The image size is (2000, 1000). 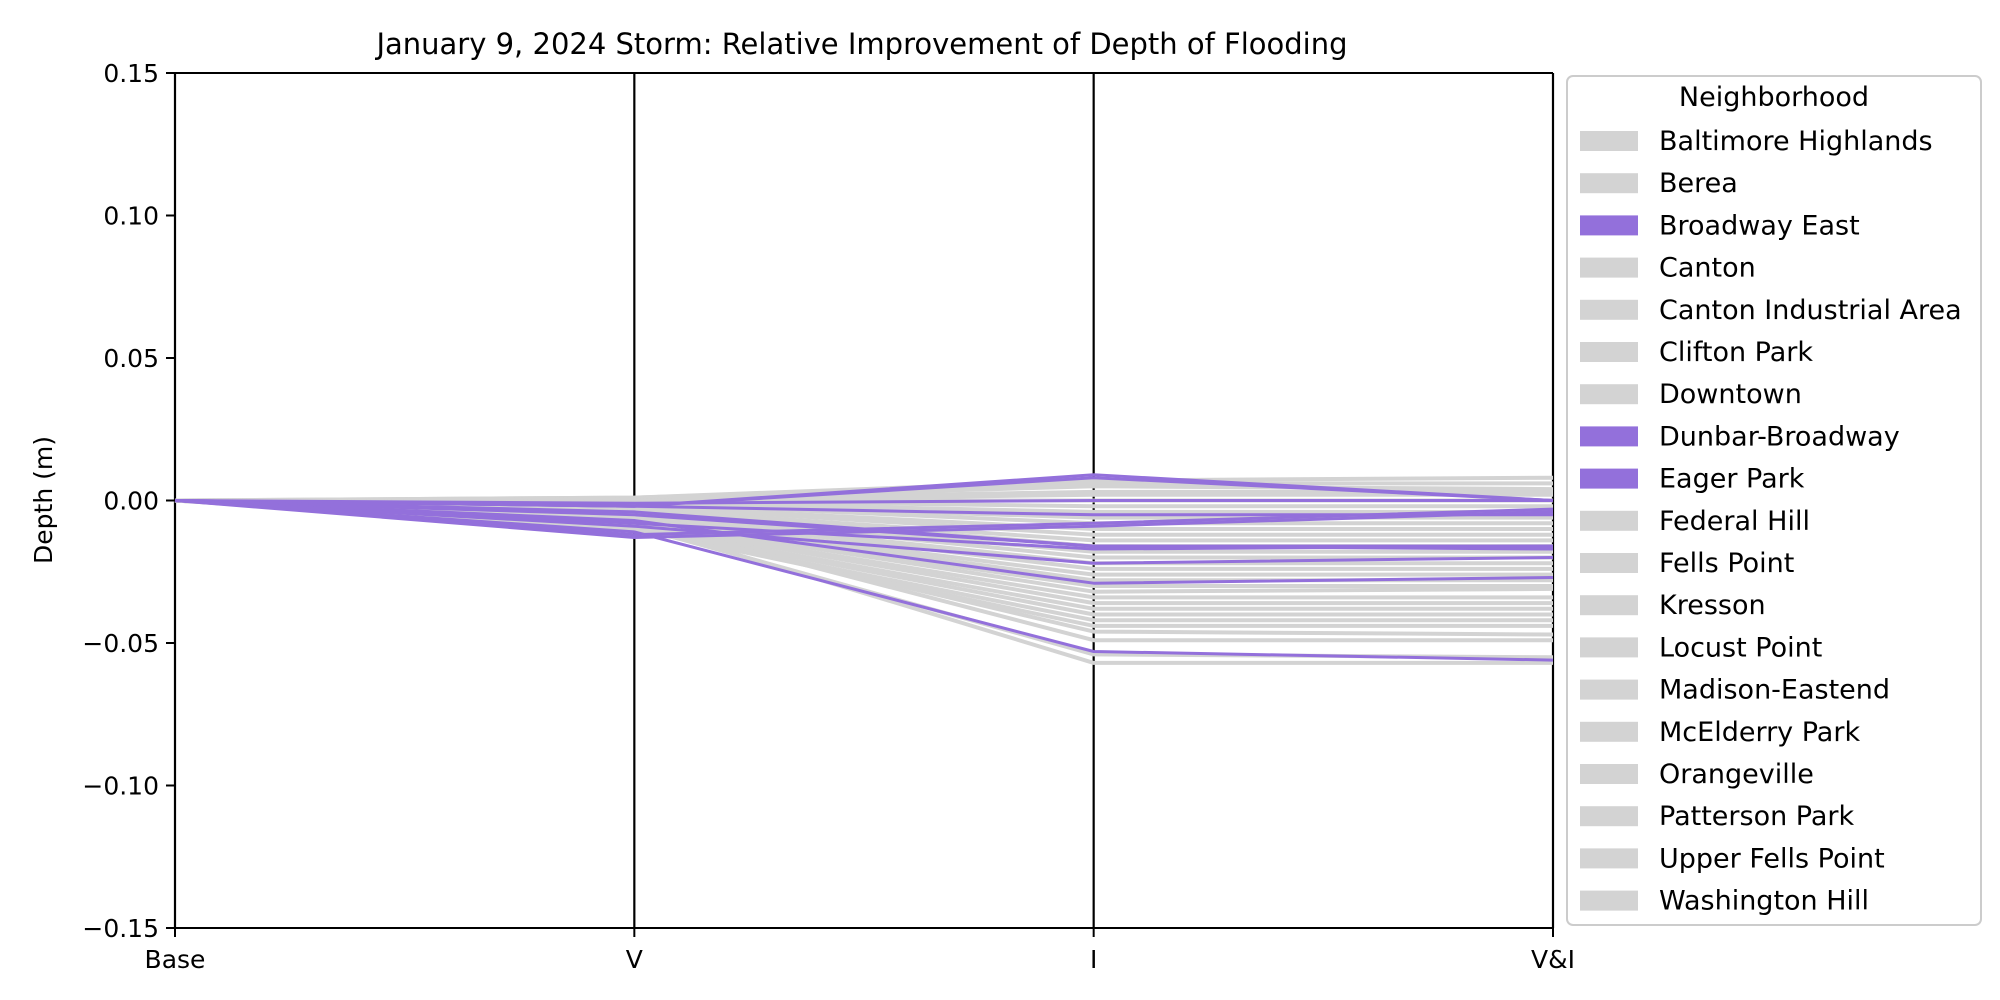 What do you see at coordinates (1698, 183) in the screenshot?
I see `legend-label: Berea` at bounding box center [1698, 183].